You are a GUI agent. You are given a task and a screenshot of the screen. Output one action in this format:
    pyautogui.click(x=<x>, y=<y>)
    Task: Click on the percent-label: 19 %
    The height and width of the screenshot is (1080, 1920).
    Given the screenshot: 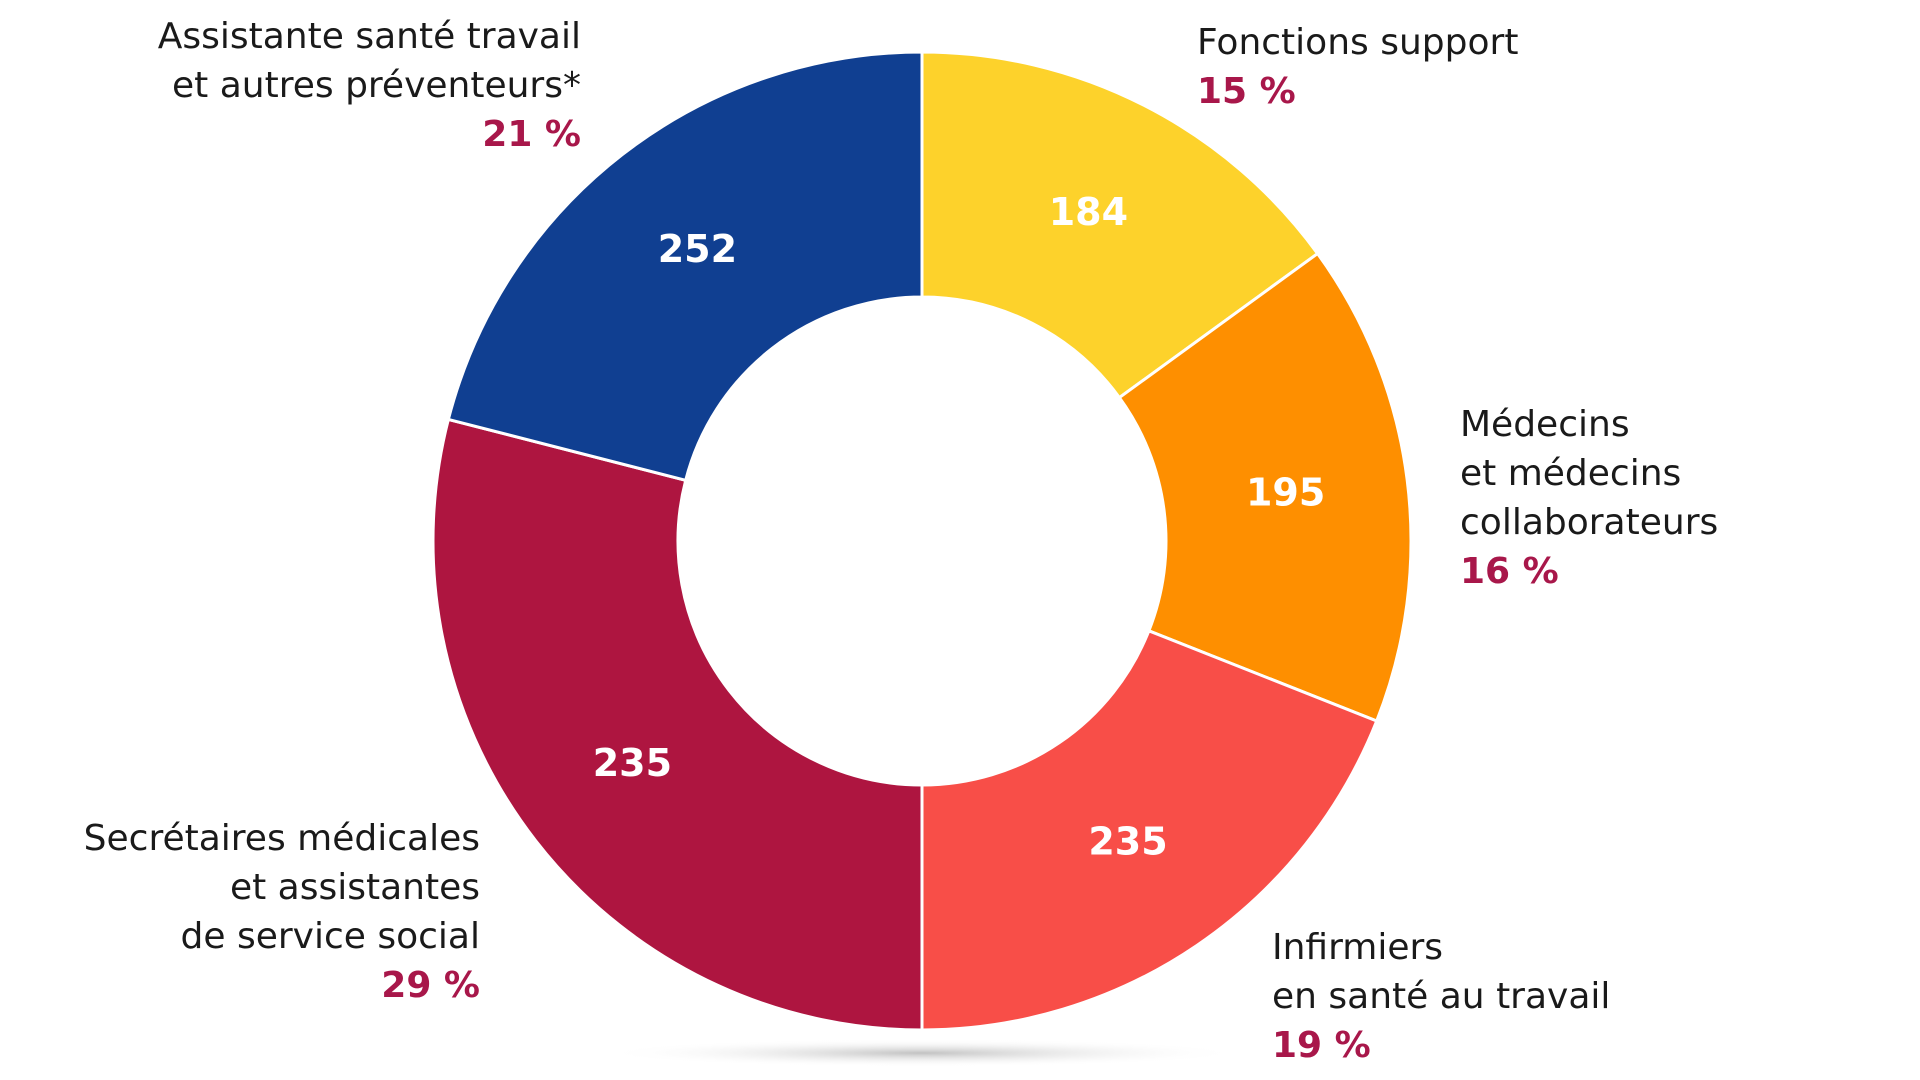 What is the action you would take?
    pyautogui.click(x=1321, y=1045)
    